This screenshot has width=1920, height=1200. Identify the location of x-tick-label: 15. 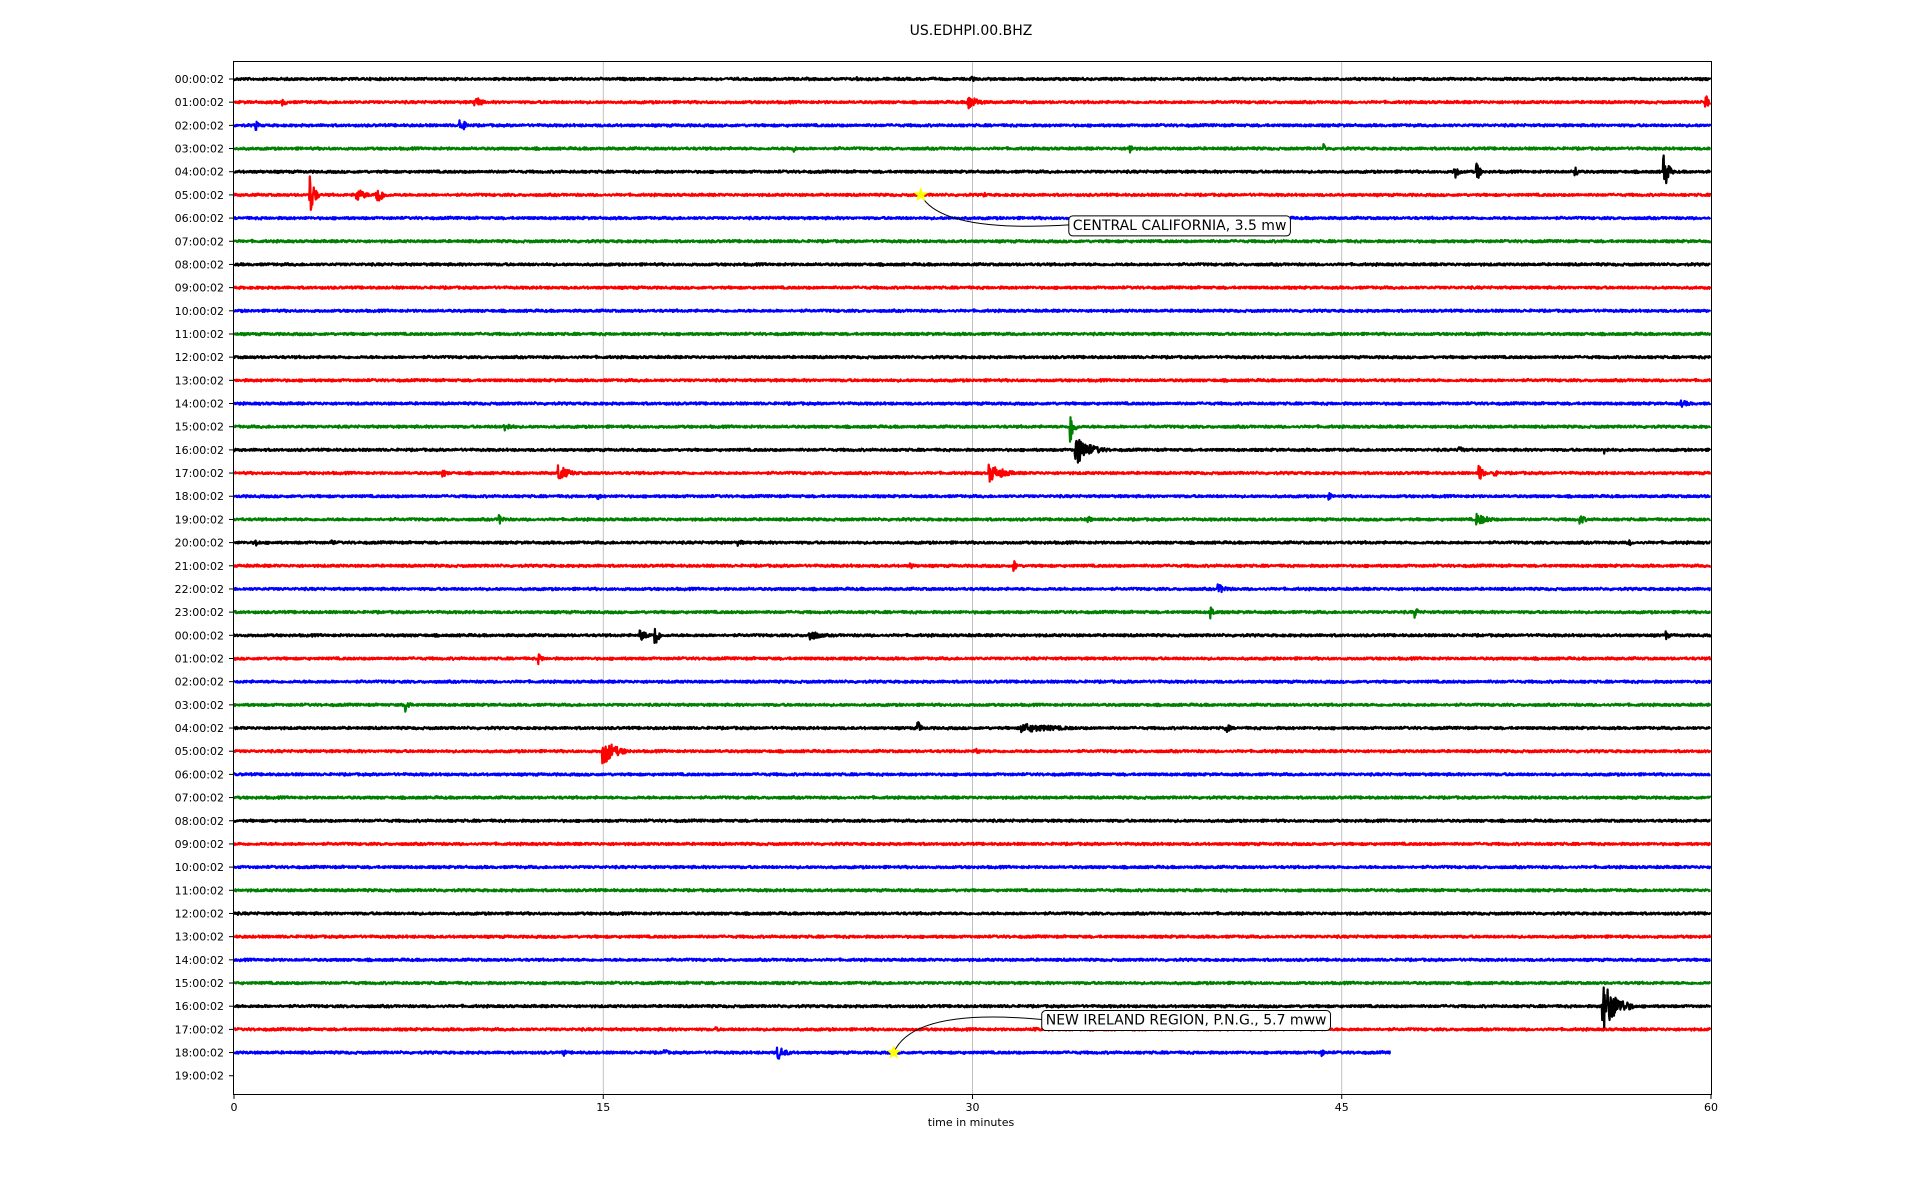
(603, 1107).